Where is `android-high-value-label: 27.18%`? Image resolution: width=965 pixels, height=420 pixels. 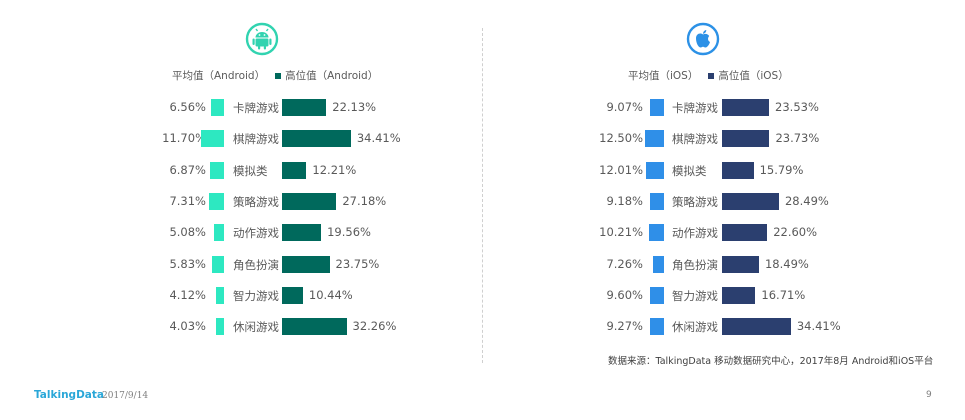
android-high-value-label: 27.18% is located at coordinates (364, 200).